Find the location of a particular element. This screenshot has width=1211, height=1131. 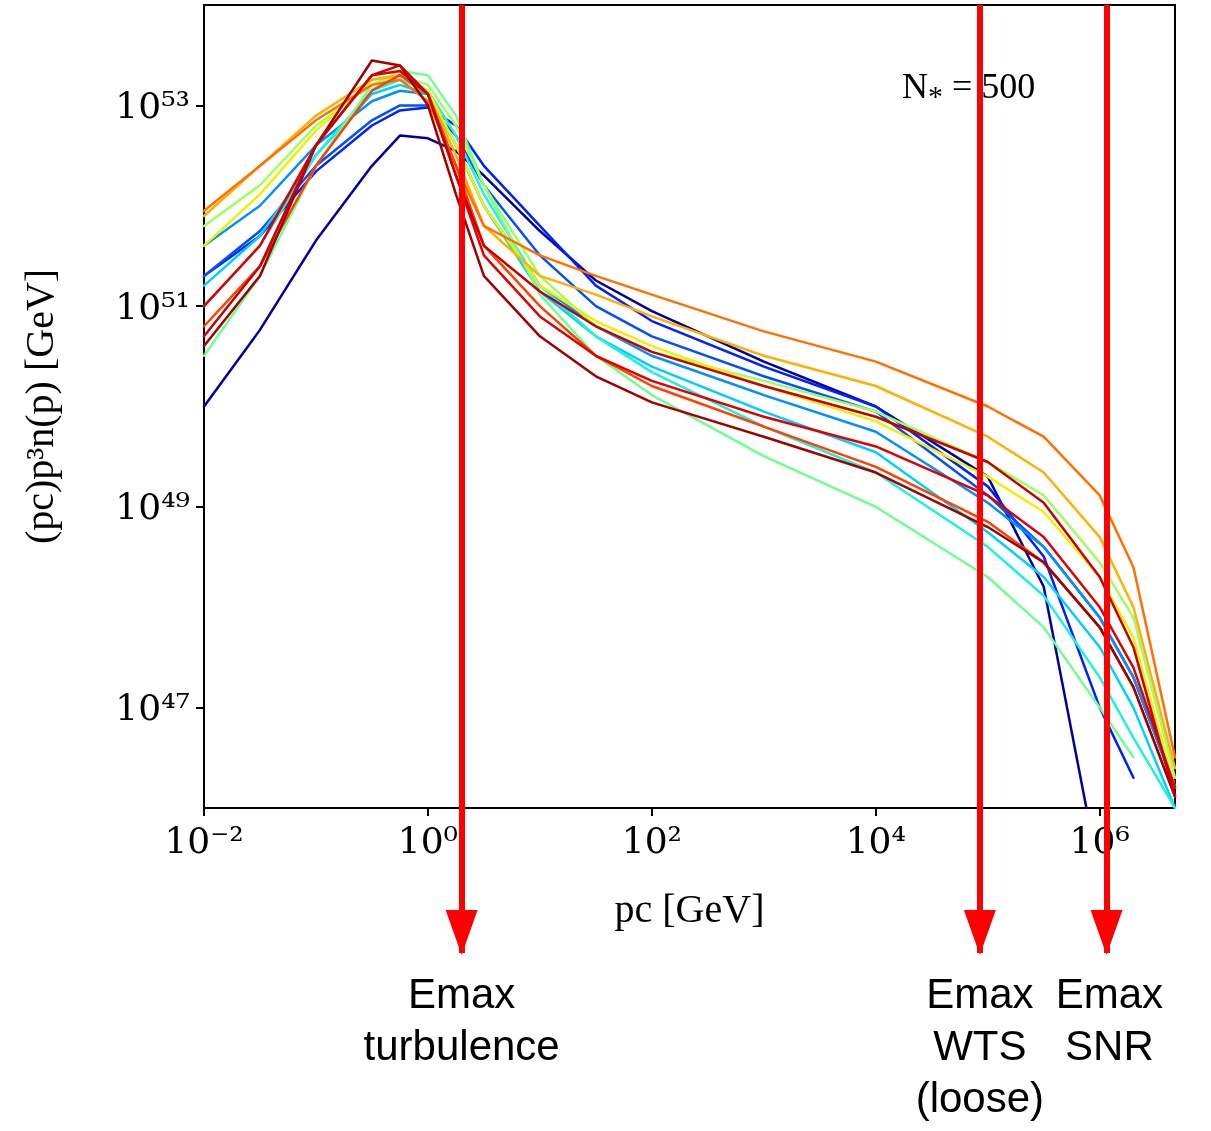

y-axis-title: (pc)p³n(p) [GeV] is located at coordinates (39, 406).